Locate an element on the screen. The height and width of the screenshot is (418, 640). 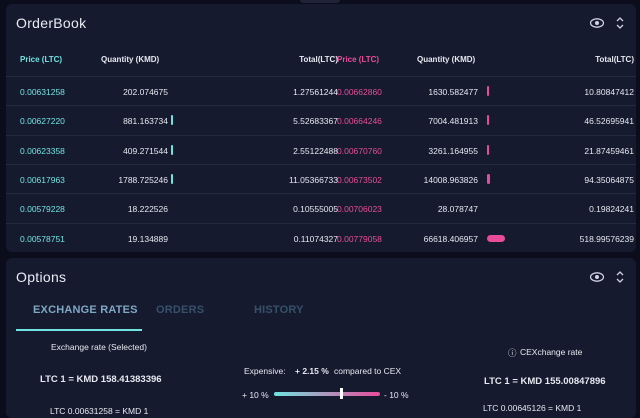
options-tabs: EXCHANGE RATES ORDERS HISTORY is located at coordinates (321, 315).